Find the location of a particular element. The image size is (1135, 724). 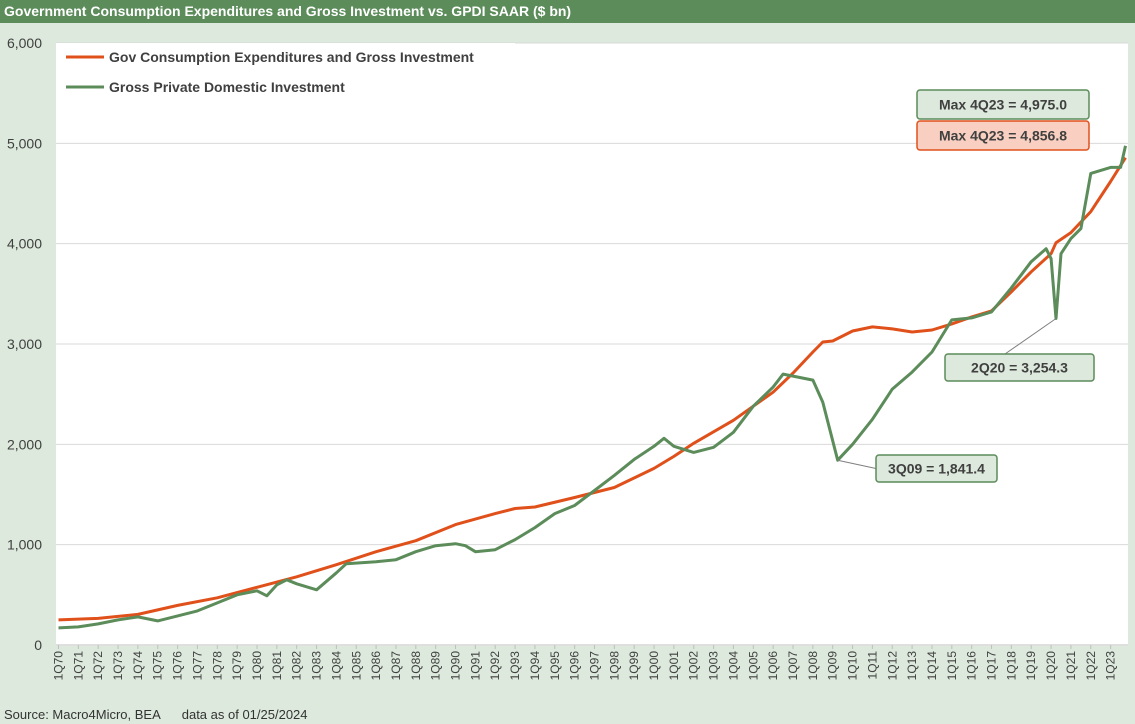

x-tick-label: 1Q98 is located at coordinates (614, 666).